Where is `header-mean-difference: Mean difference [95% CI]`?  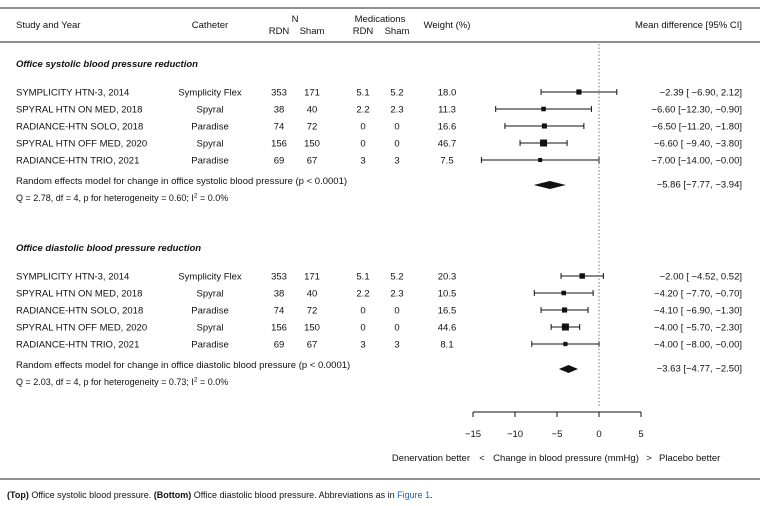
header-mean-difference: Mean difference [95% CI] is located at coordinates (688, 25).